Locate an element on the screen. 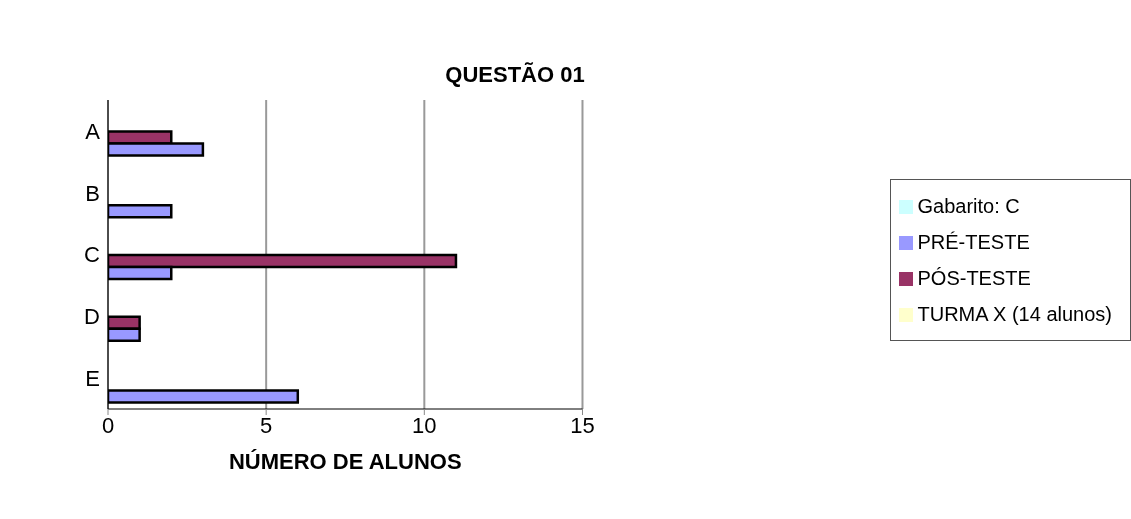 The height and width of the screenshot is (519, 1131). y-tick-label: C is located at coordinates (92, 255).